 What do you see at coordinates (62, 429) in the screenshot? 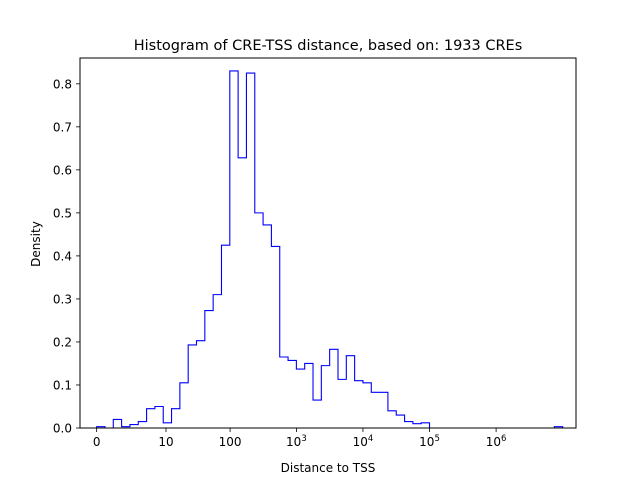
I see `y-tick-label: 0.0` at bounding box center [62, 429].